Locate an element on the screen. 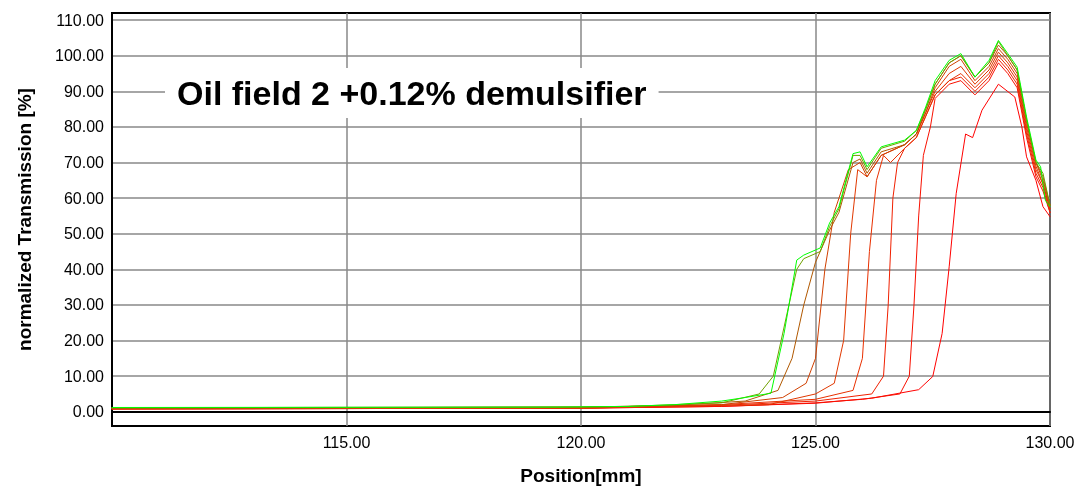  x-tick-label: 125.00 is located at coordinates (816, 442).